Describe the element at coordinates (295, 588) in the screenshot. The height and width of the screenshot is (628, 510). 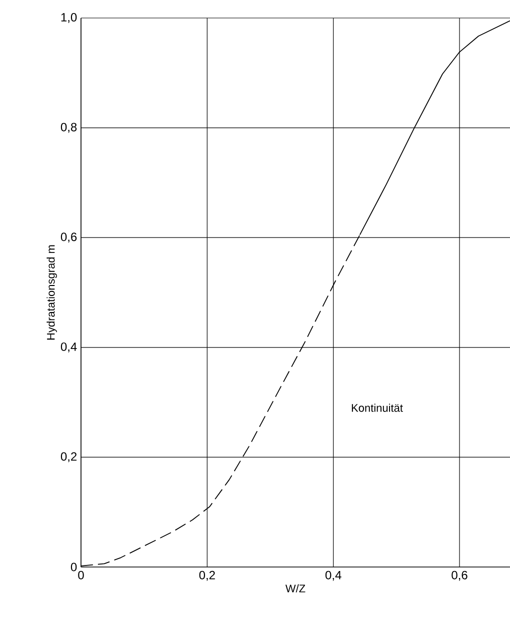
I see `x-axis-title: W/Z` at that location.